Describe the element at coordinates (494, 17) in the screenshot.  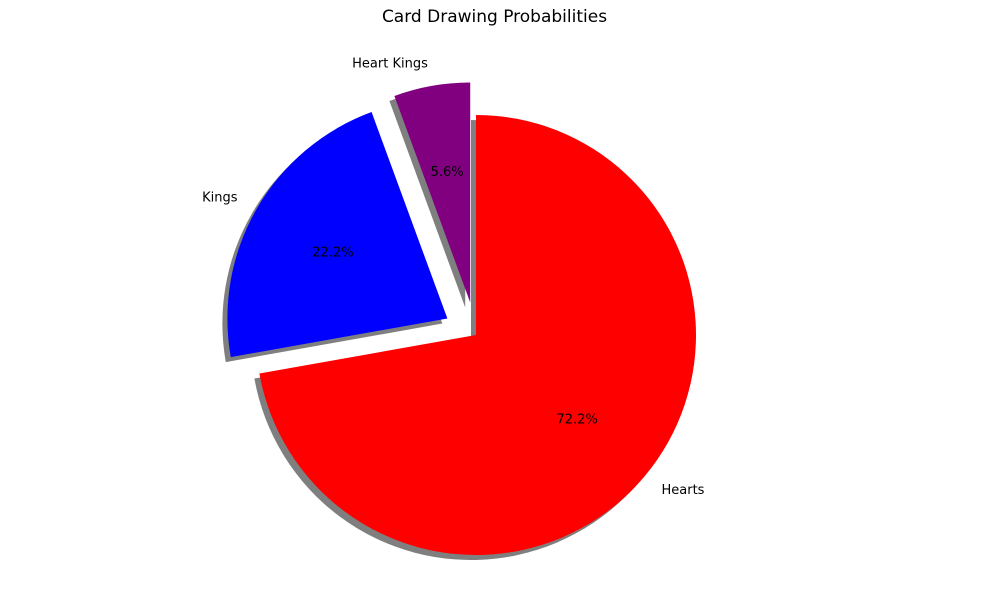
I see `chart-title: Card Drawing Probabilities` at that location.